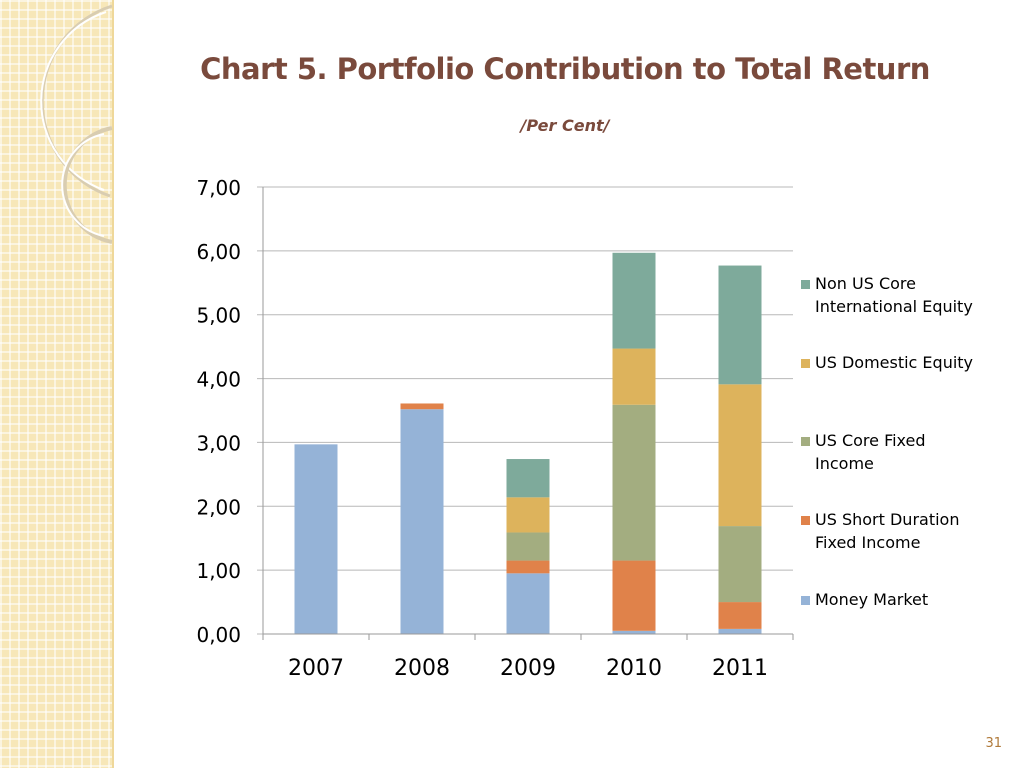 The image size is (1024, 768). Describe the element at coordinates (218, 380) in the screenshot. I see `y-tick-label: 4,00` at that location.